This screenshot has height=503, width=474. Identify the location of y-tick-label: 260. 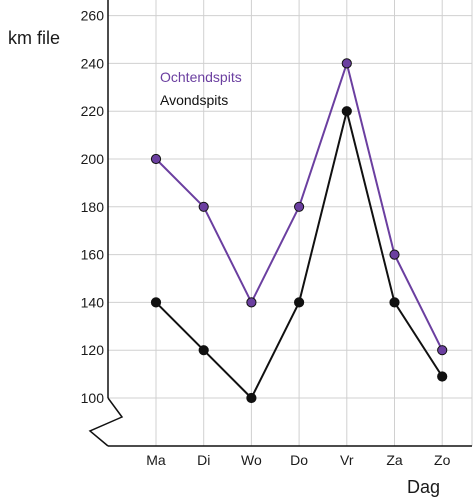
(93, 16).